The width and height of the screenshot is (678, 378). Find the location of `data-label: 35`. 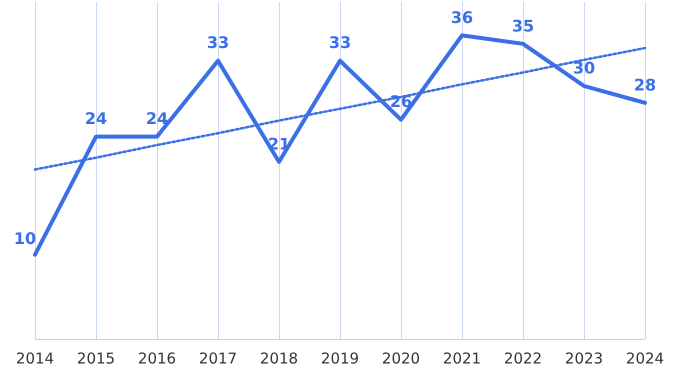

data-label: 35 is located at coordinates (523, 26).